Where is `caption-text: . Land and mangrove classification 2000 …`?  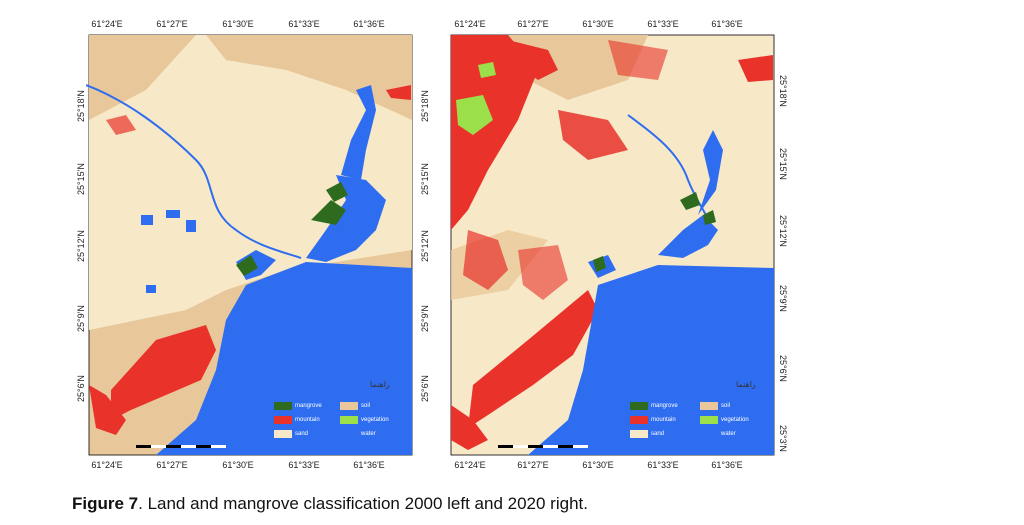
caption-text: . Land and mangrove classification 2000 … is located at coordinates (363, 503).